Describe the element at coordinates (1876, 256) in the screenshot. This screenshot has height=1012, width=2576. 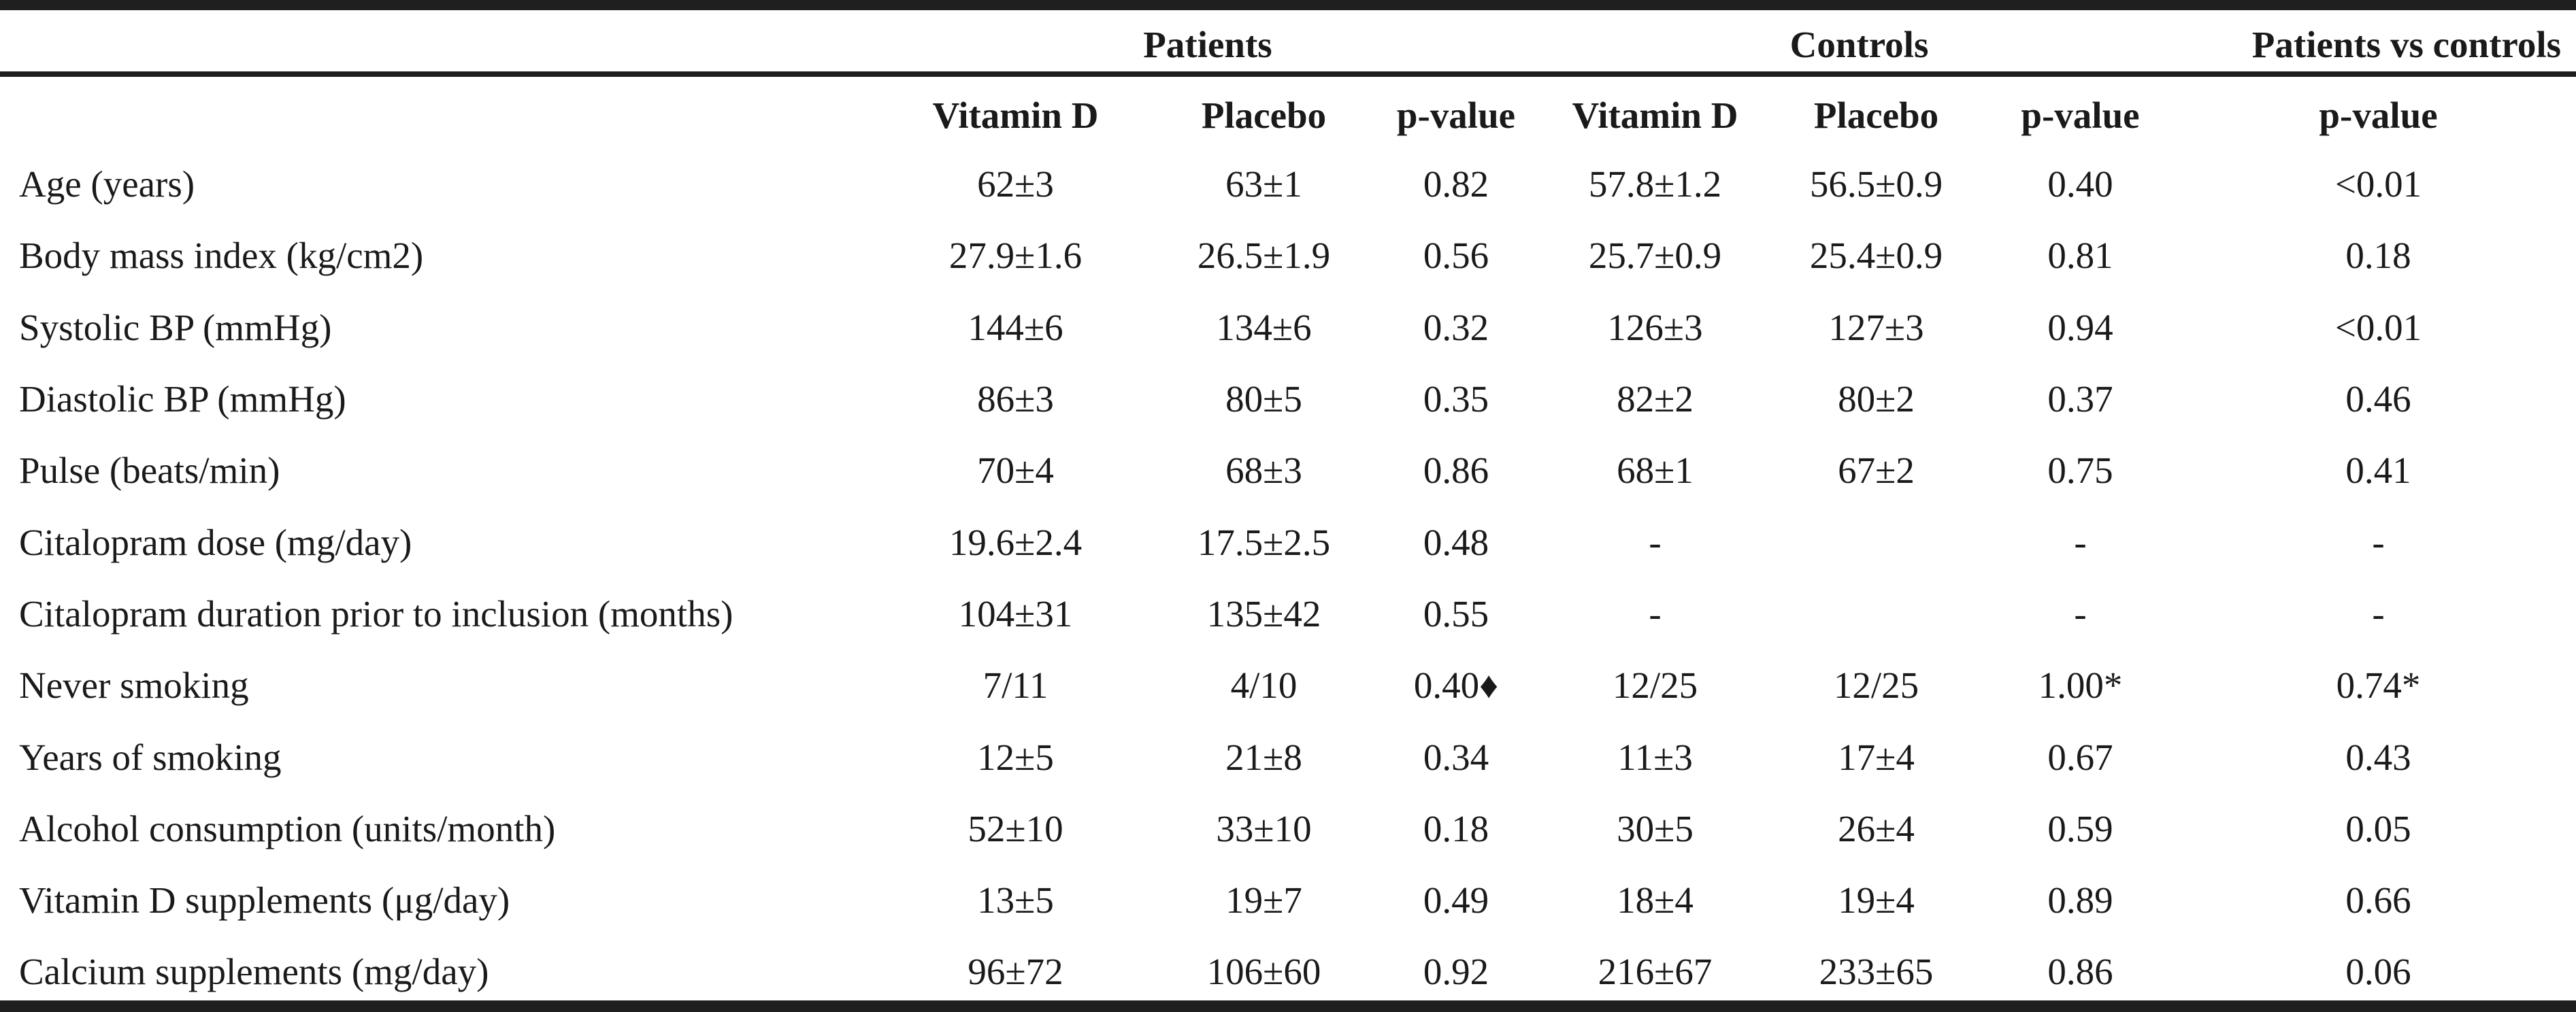
I see `cell-controls-placebo: 25.4±0.9` at that location.